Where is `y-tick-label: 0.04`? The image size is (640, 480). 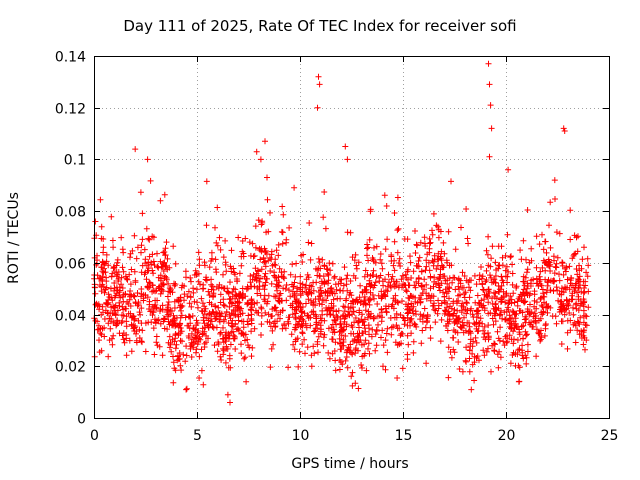 y-tick-label: 0.04 is located at coordinates (70, 317).